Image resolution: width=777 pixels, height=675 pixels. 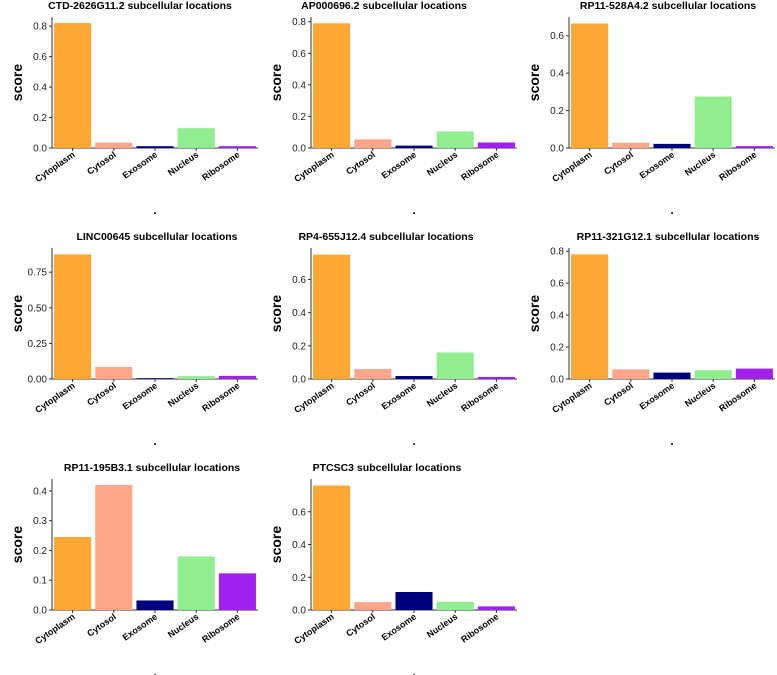 I want to click on chart-title: RP11-321G12.1 subcellular locations, so click(x=668, y=237).